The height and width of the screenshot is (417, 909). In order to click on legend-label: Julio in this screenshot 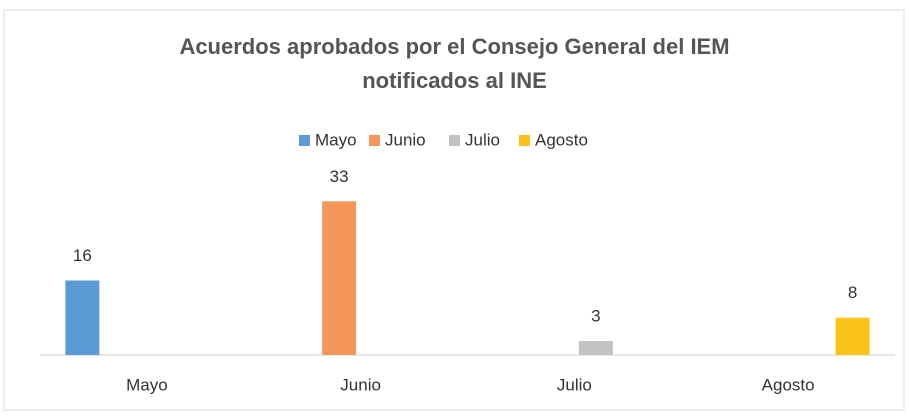, I will do `click(482, 139)`.